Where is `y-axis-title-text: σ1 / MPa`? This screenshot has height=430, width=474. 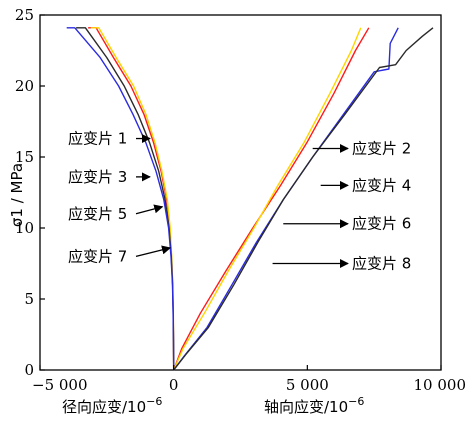 y-axis-title-text: σ1 / MPa is located at coordinates (17, 195).